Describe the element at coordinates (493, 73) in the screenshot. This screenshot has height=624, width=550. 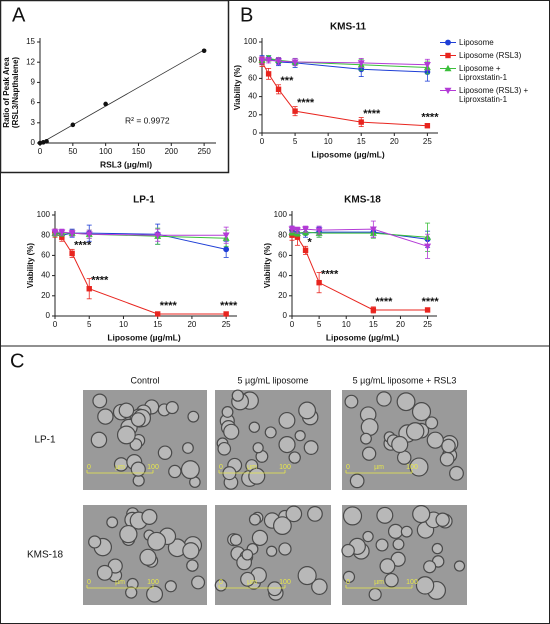
I see `legend-entry: Liposome + Liproxstatin-1` at that location.